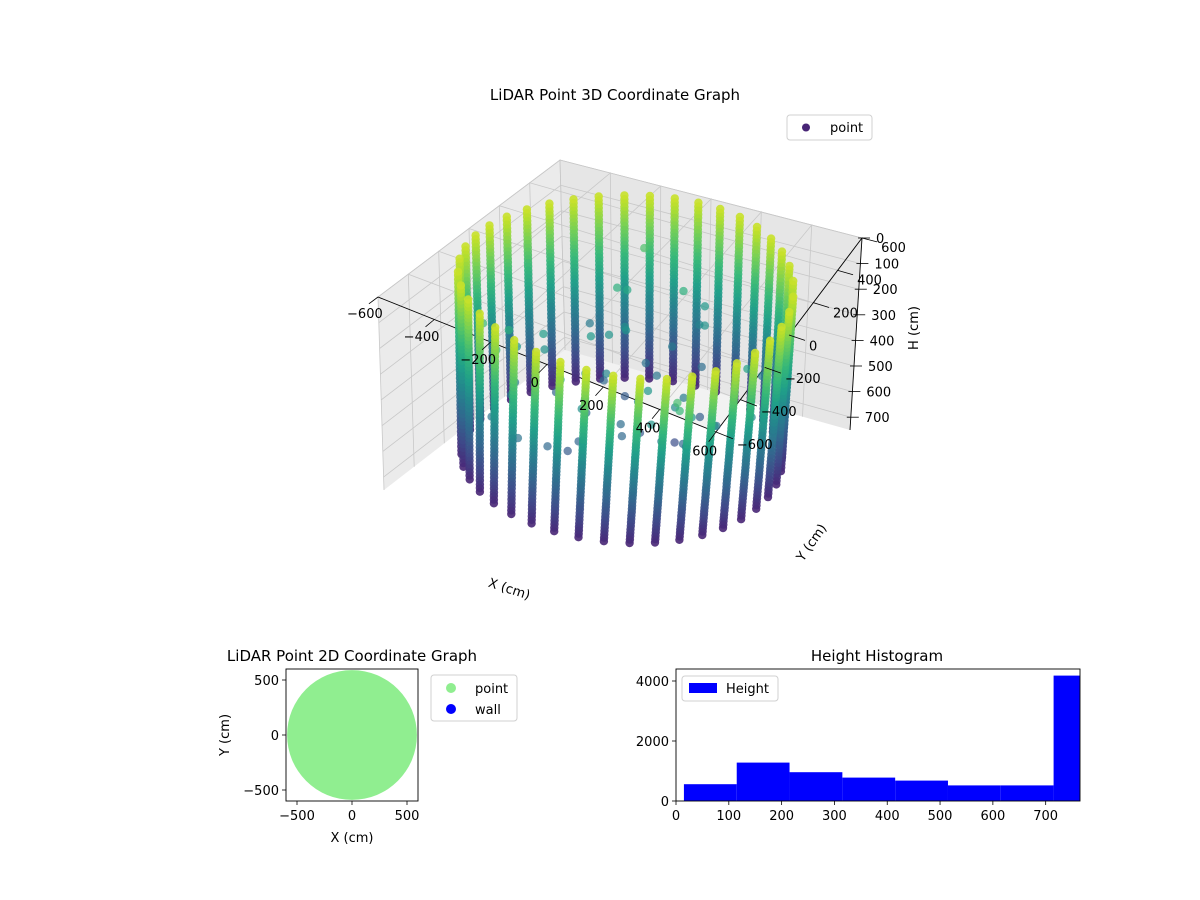 This screenshot has height=900, width=1200. I want to click on z-tick-label: 500, so click(880, 367).